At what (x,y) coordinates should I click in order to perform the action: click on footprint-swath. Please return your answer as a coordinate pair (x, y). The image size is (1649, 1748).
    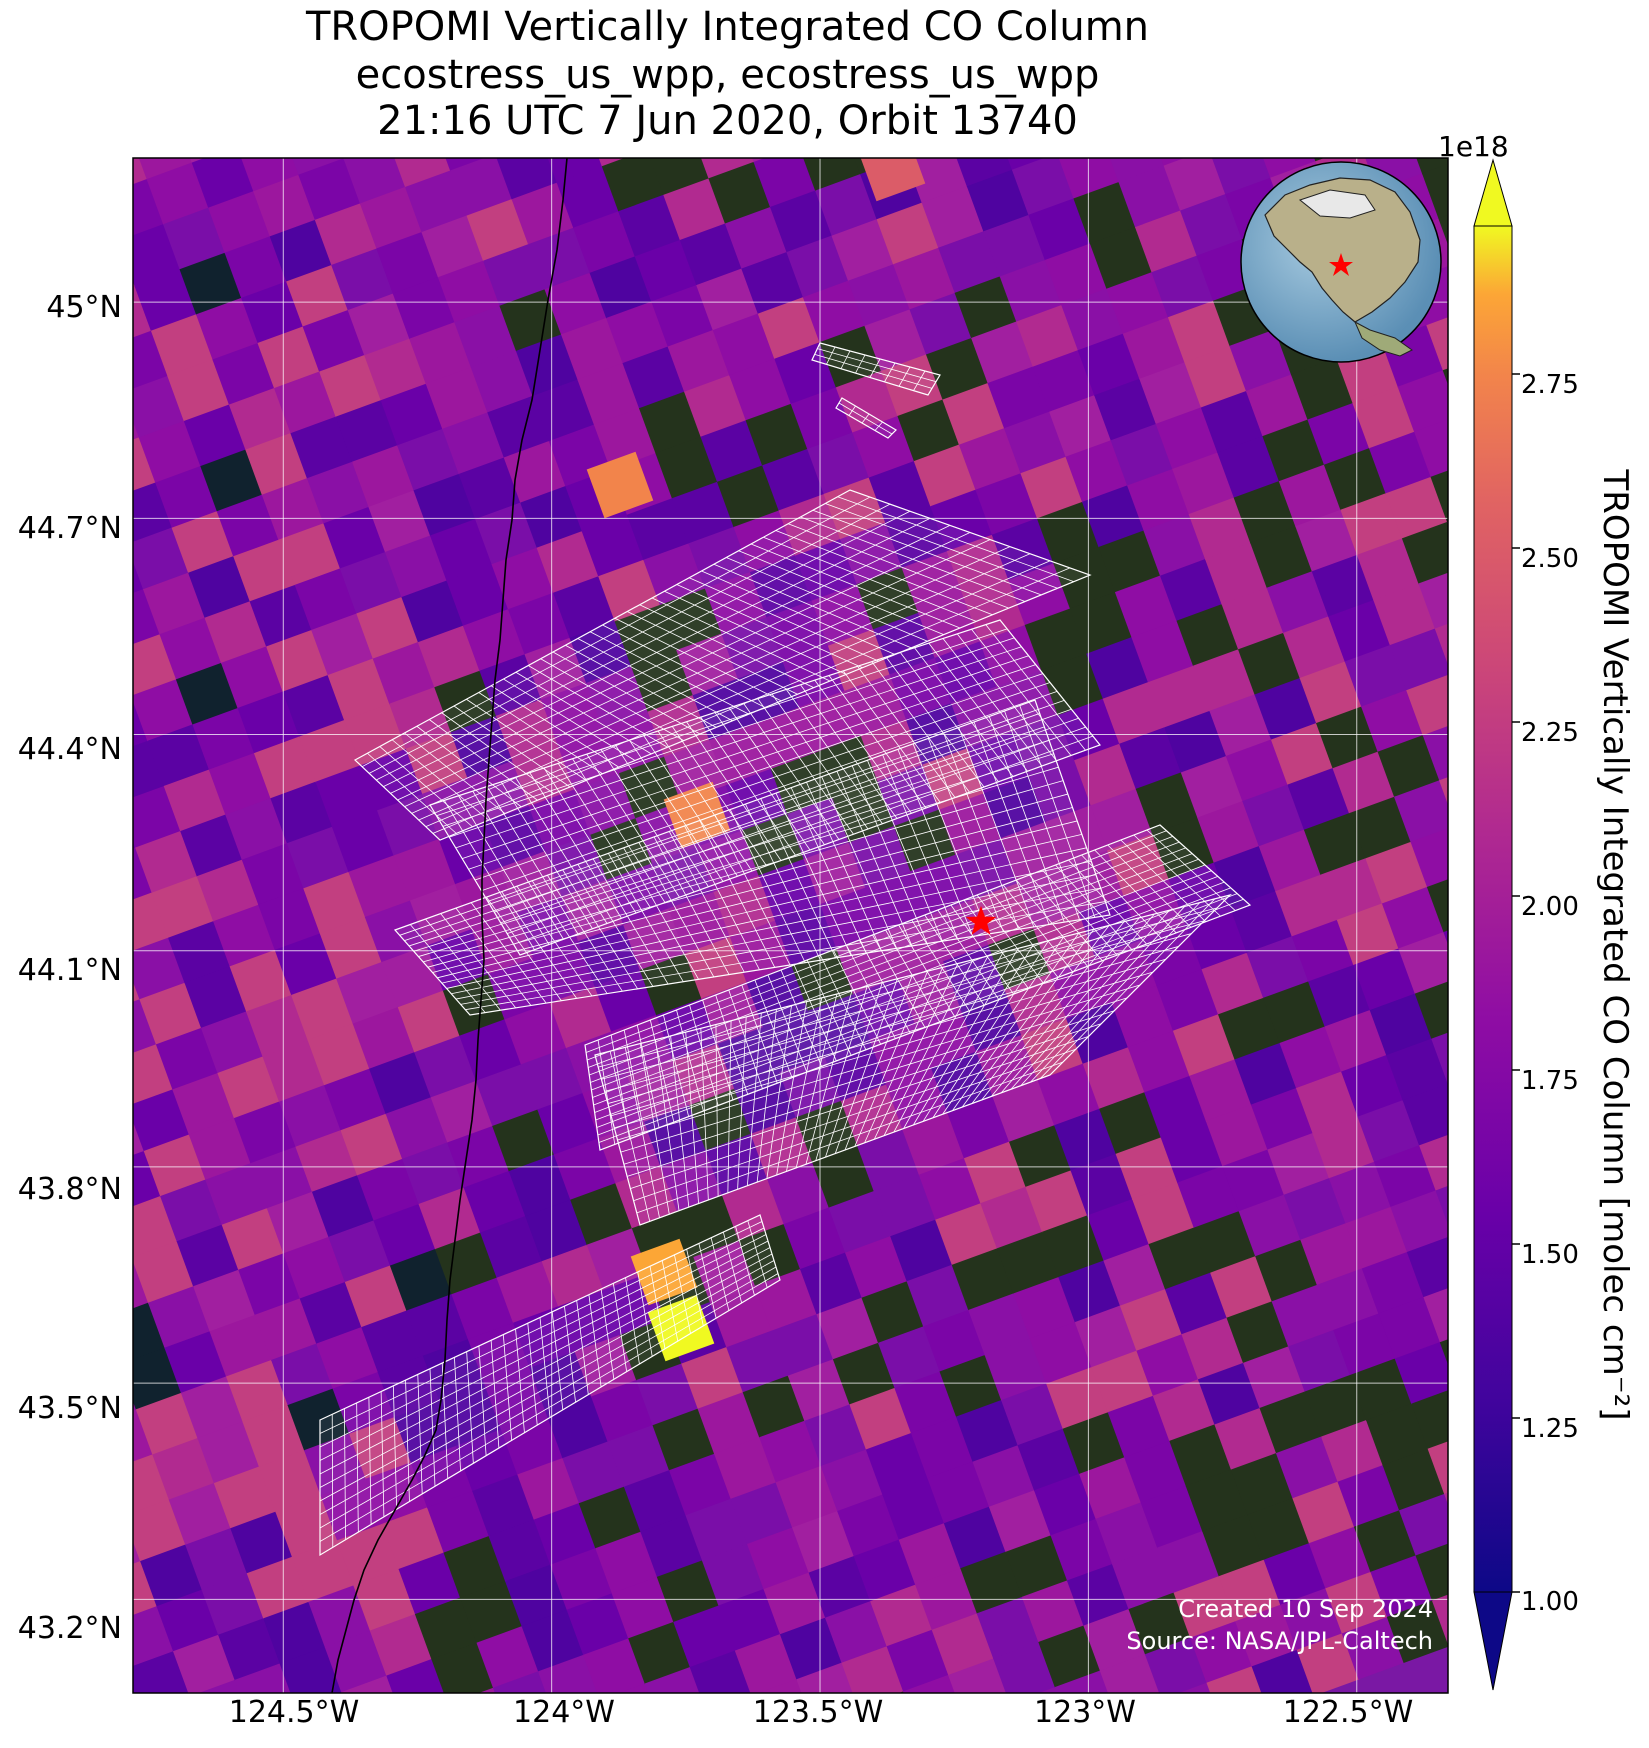
    Looking at the image, I should click on (913, 1059).